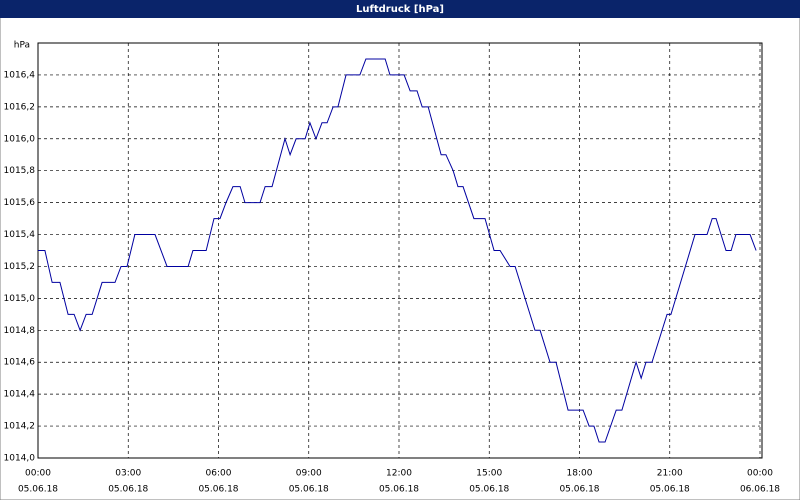  What do you see at coordinates (399, 474) in the screenshot?
I see `x-tick-label: 12:00` at bounding box center [399, 474].